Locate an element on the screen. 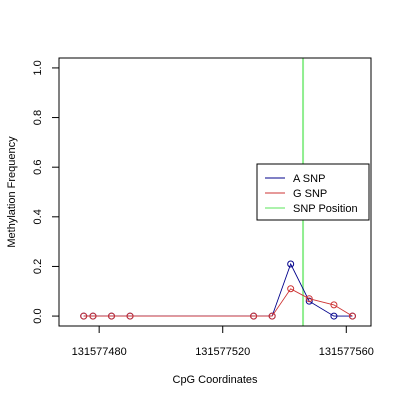 This screenshot has height=400, width=400. series-layer is located at coordinates (218, 290).